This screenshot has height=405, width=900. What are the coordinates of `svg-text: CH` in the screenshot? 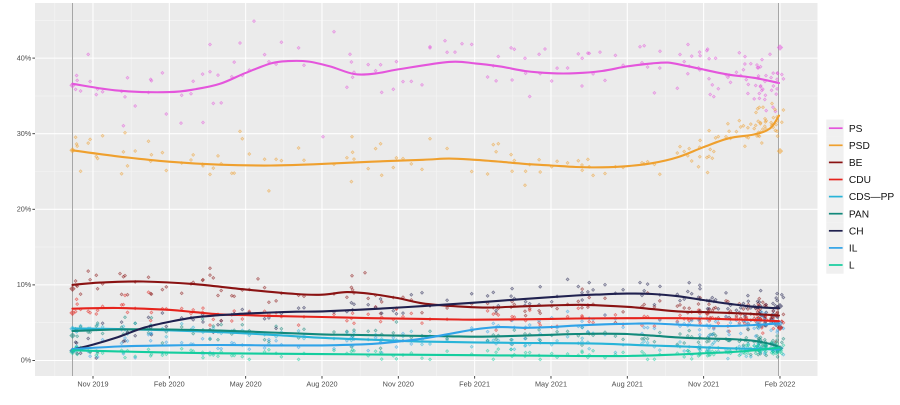 It's located at (856, 231).